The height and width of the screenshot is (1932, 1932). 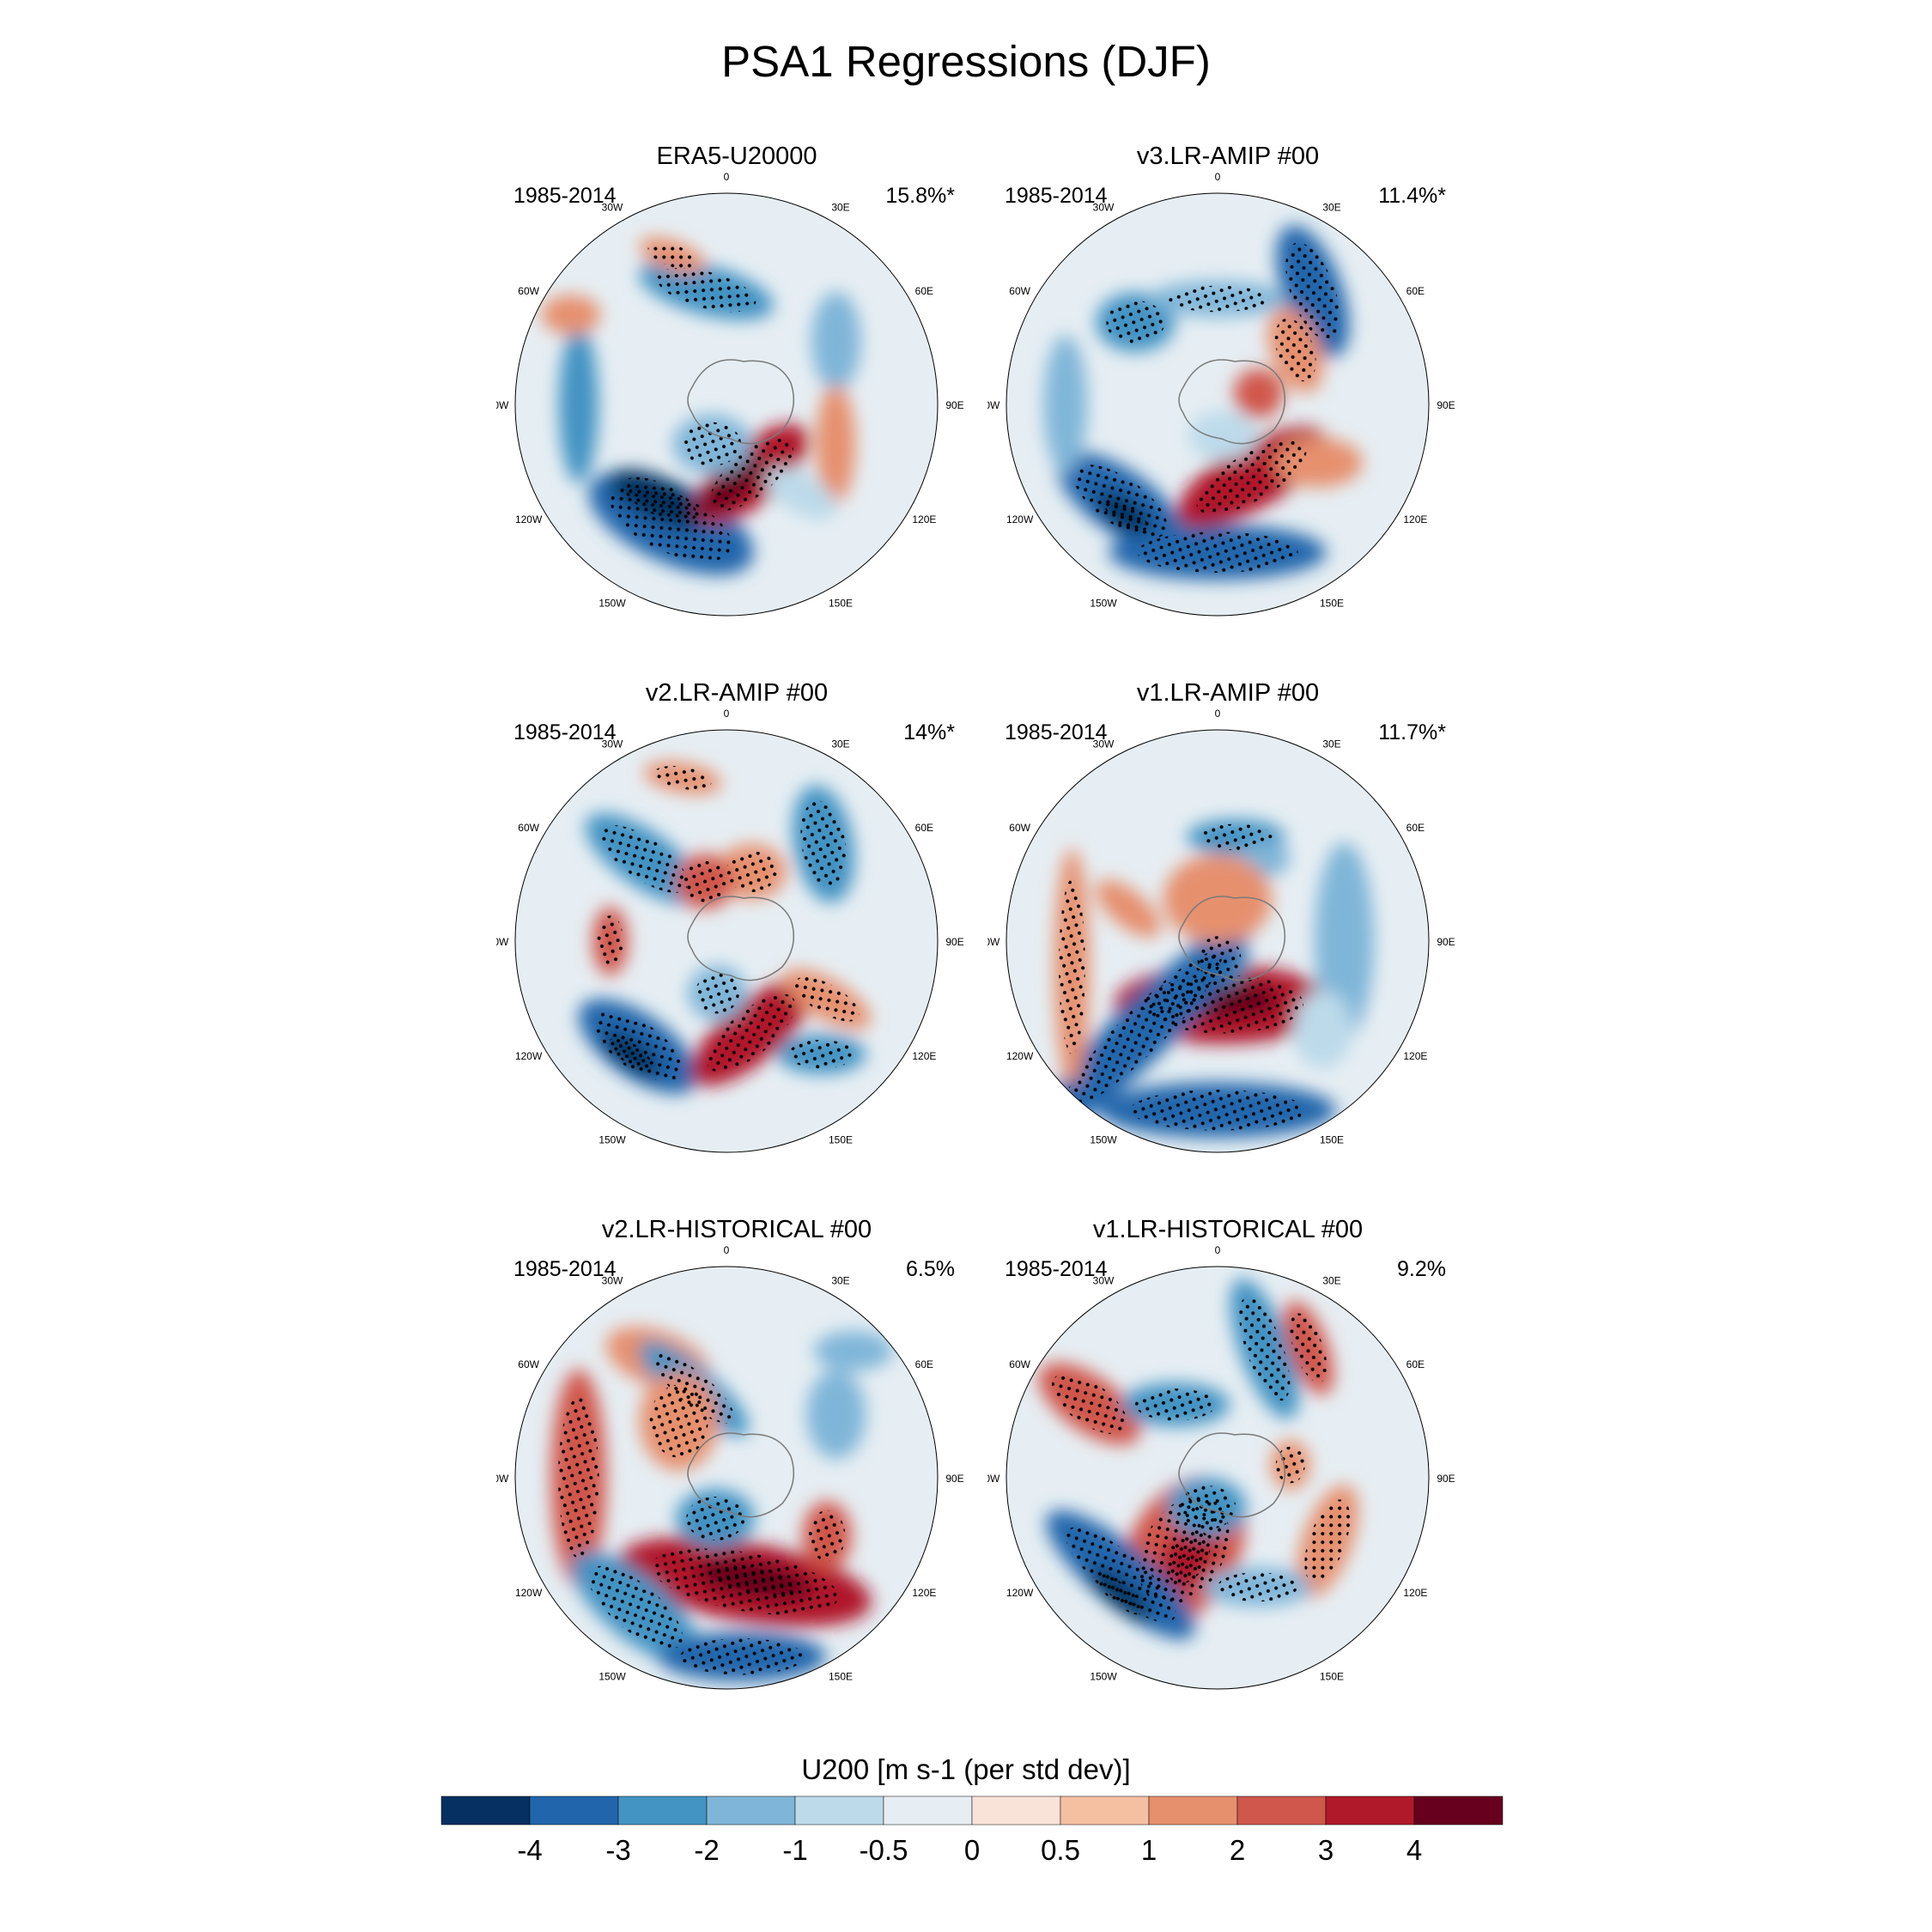 I want to click on panel-title: v1.LR-AMIP #00, so click(x=1228, y=693).